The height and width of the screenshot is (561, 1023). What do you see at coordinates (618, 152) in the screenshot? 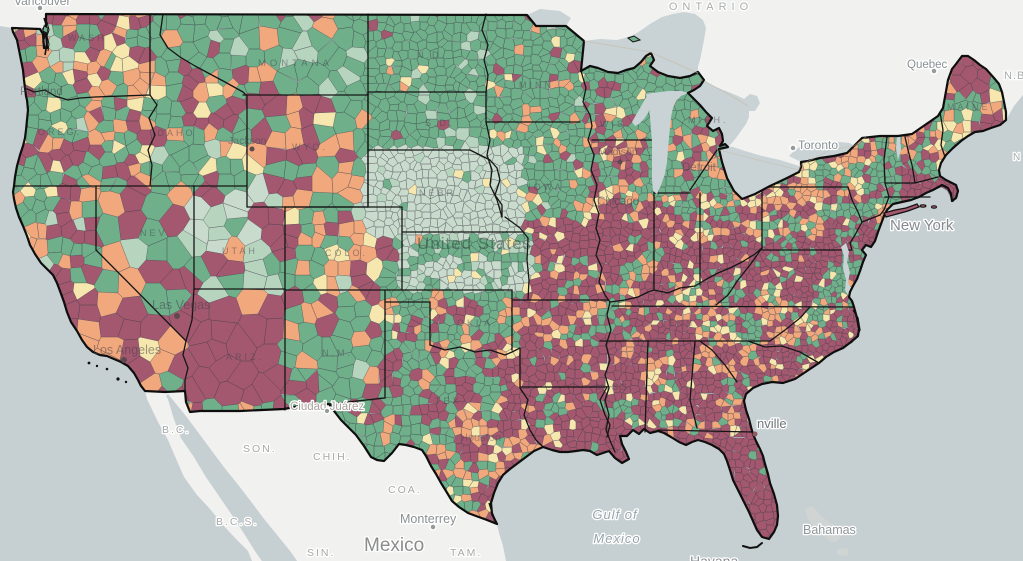
I see `svg-text: Madison` at bounding box center [618, 152].